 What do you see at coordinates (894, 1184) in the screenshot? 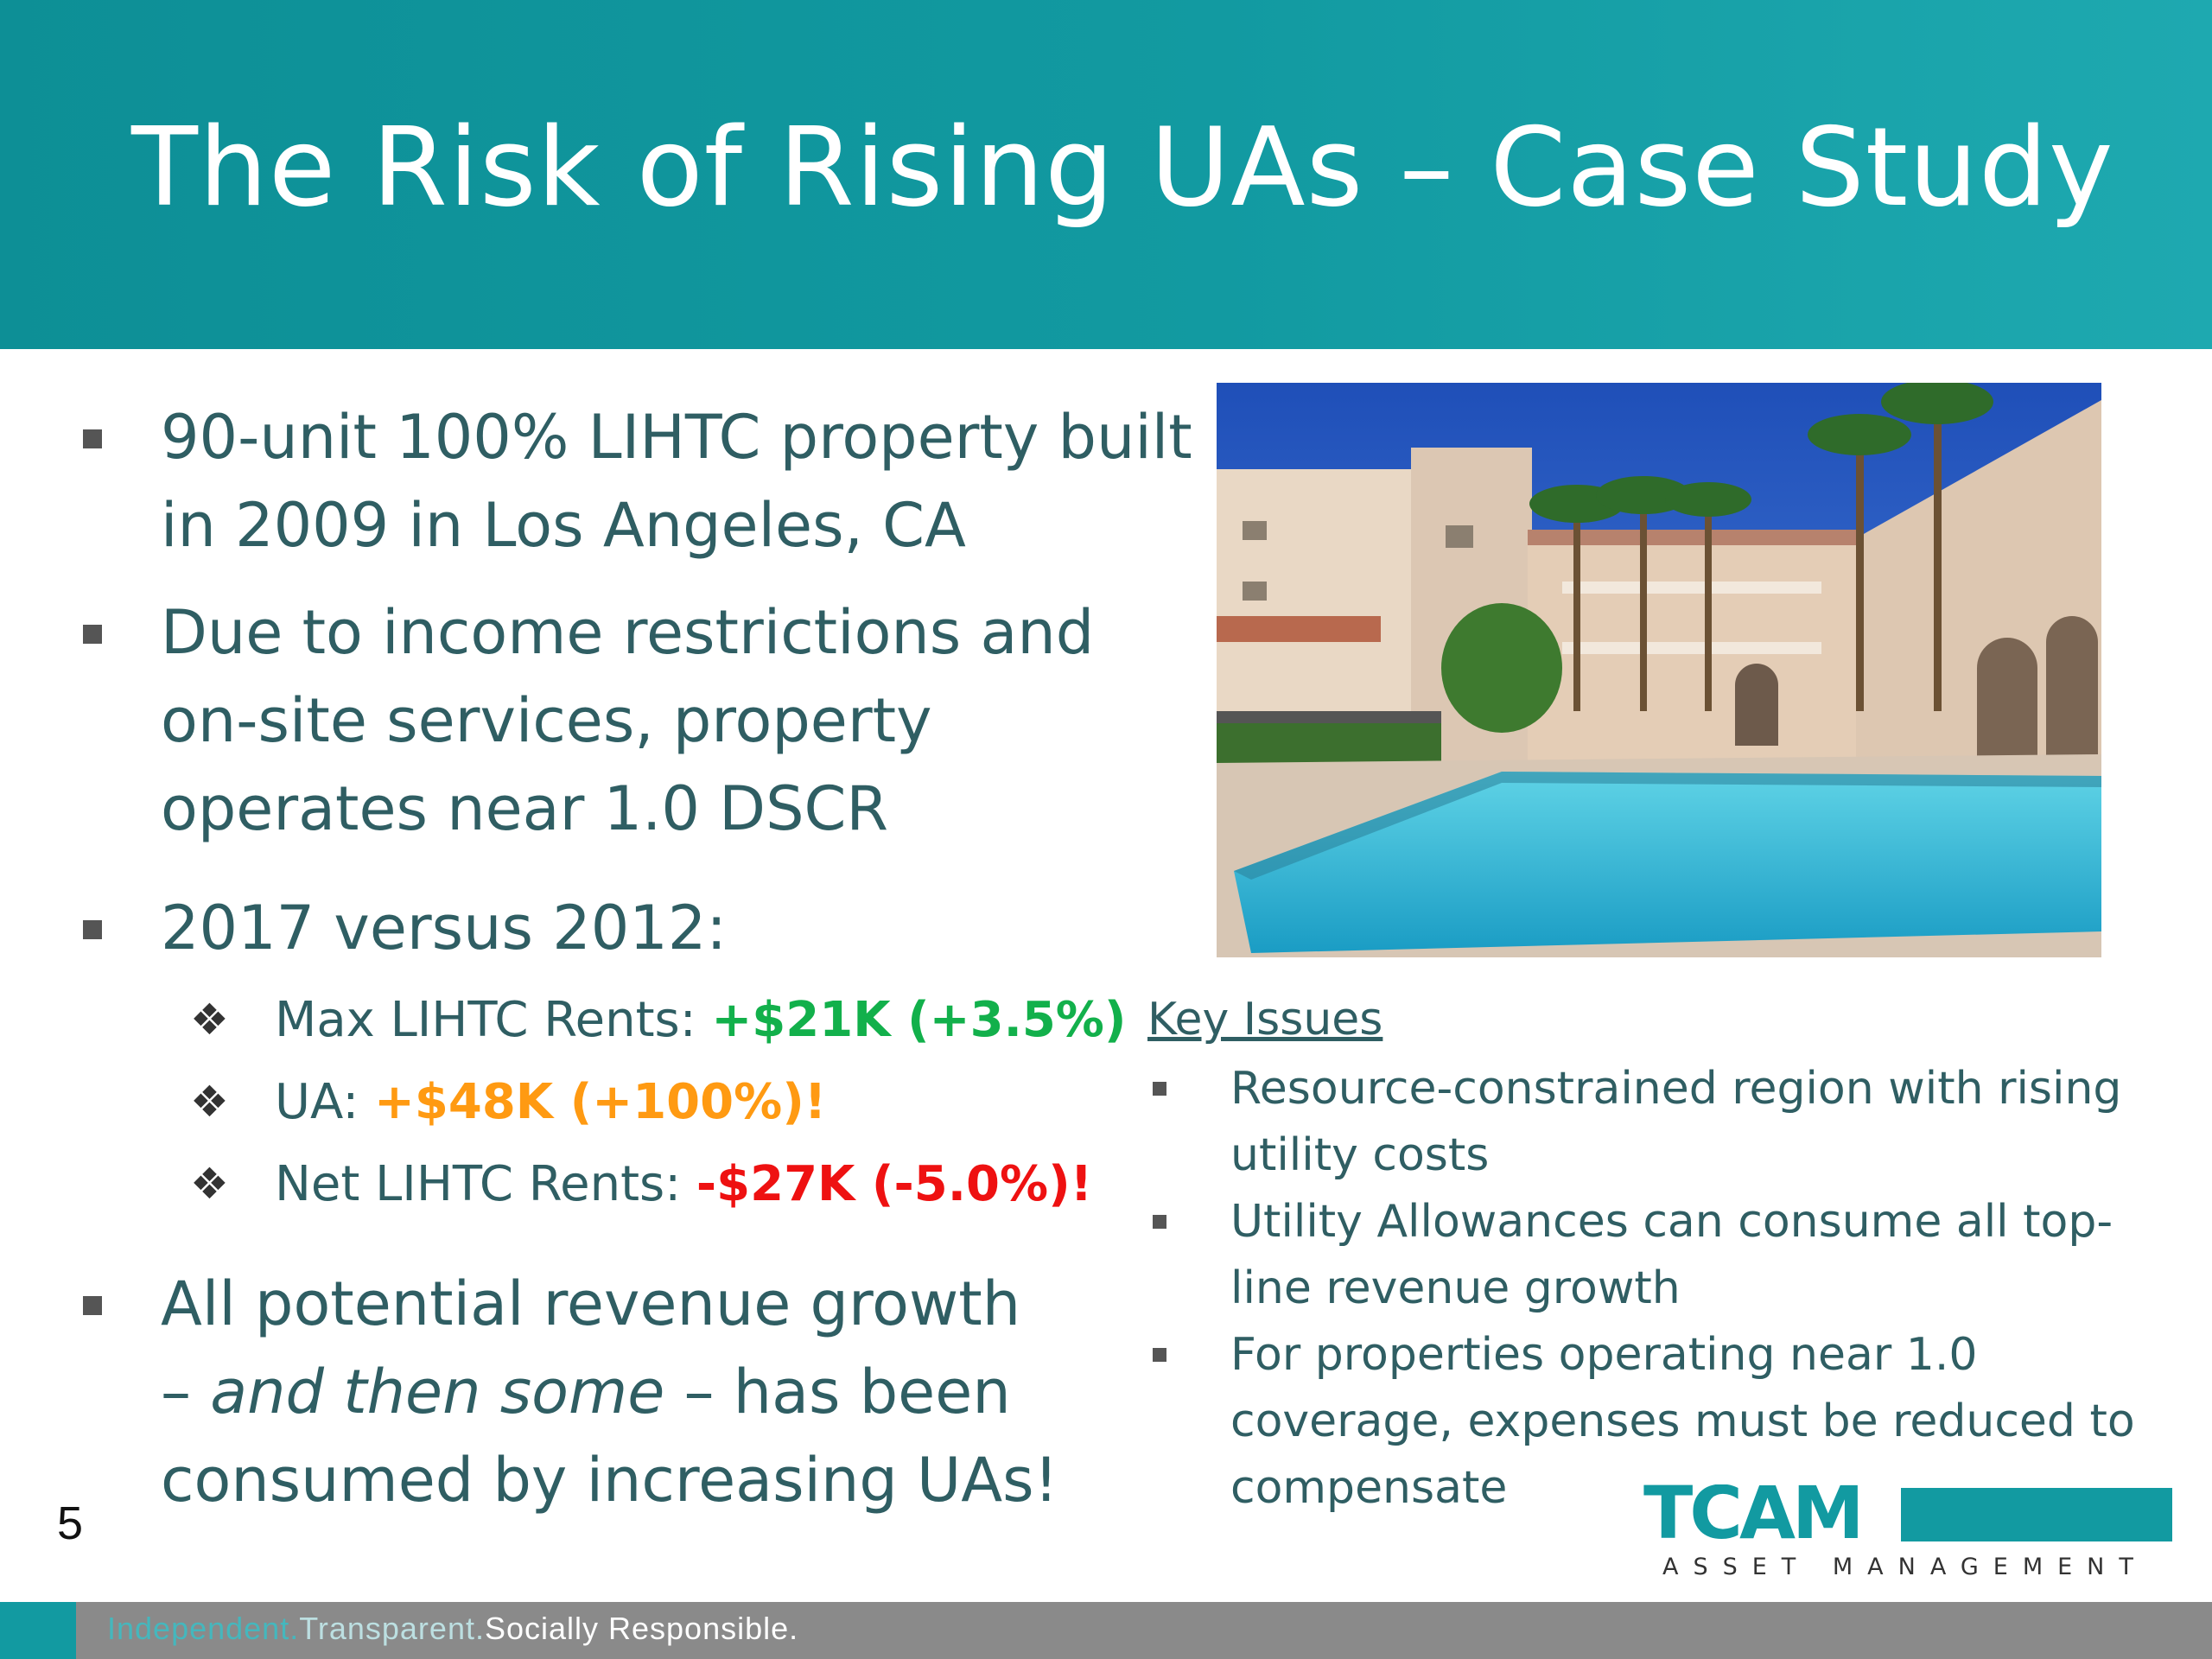
I see `net-rents-value: -$27K (-5.0%)!` at bounding box center [894, 1184].